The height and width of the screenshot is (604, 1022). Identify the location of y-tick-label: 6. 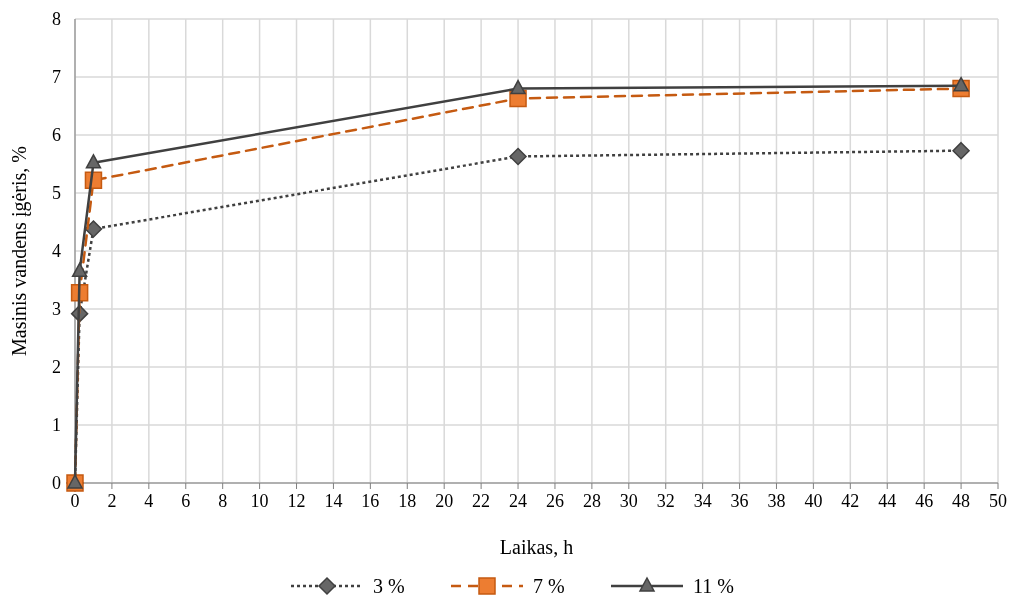
(56, 135).